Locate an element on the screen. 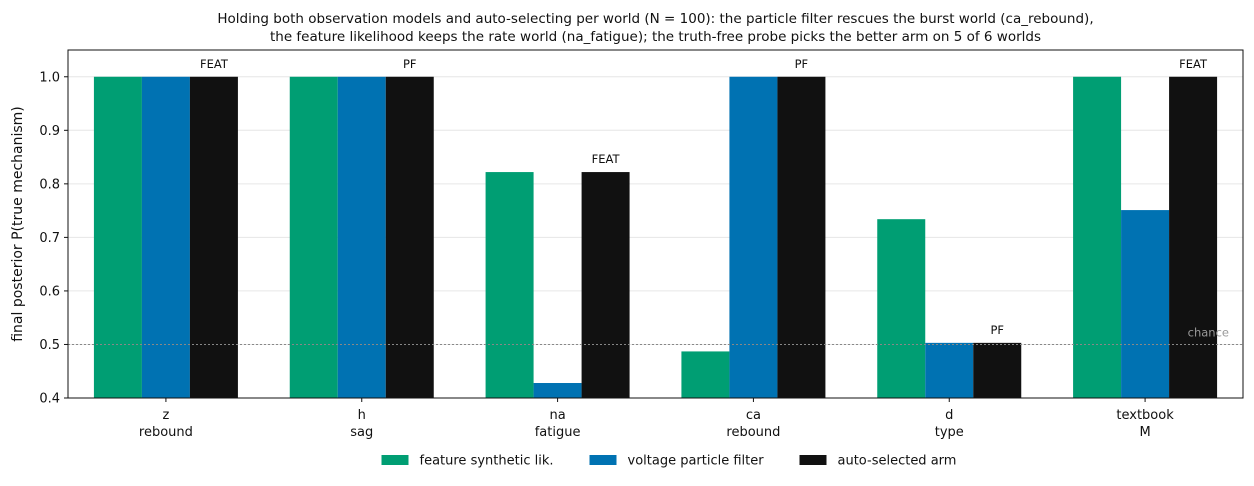 The height and width of the screenshot is (486, 1254). legend-label-1: feature synthetic lik. is located at coordinates (487, 461).